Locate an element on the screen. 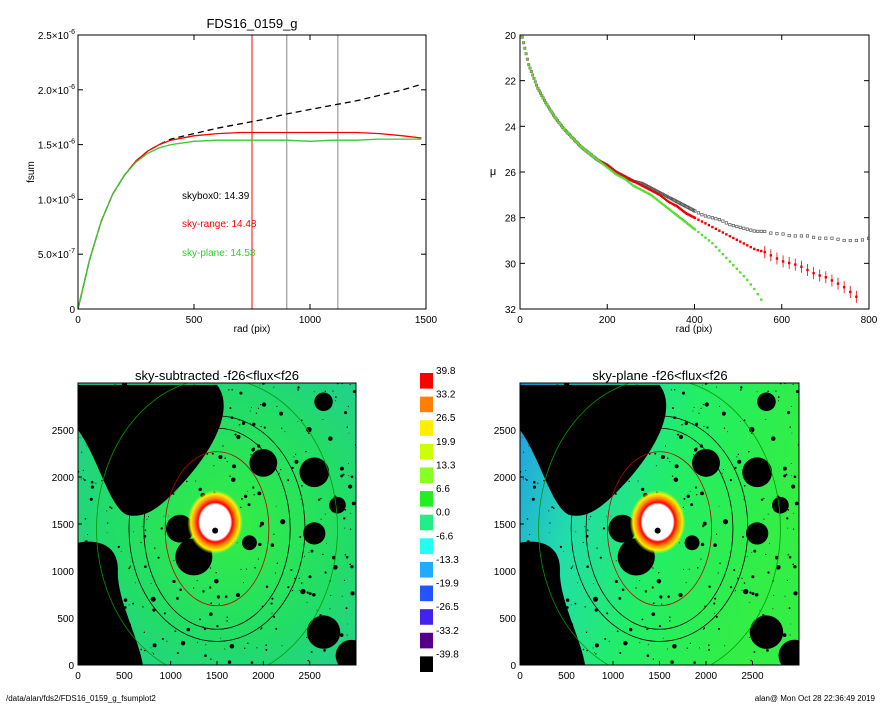 This screenshot has width=885, height=708. mu-series-sky-range is located at coordinates (689, 169).